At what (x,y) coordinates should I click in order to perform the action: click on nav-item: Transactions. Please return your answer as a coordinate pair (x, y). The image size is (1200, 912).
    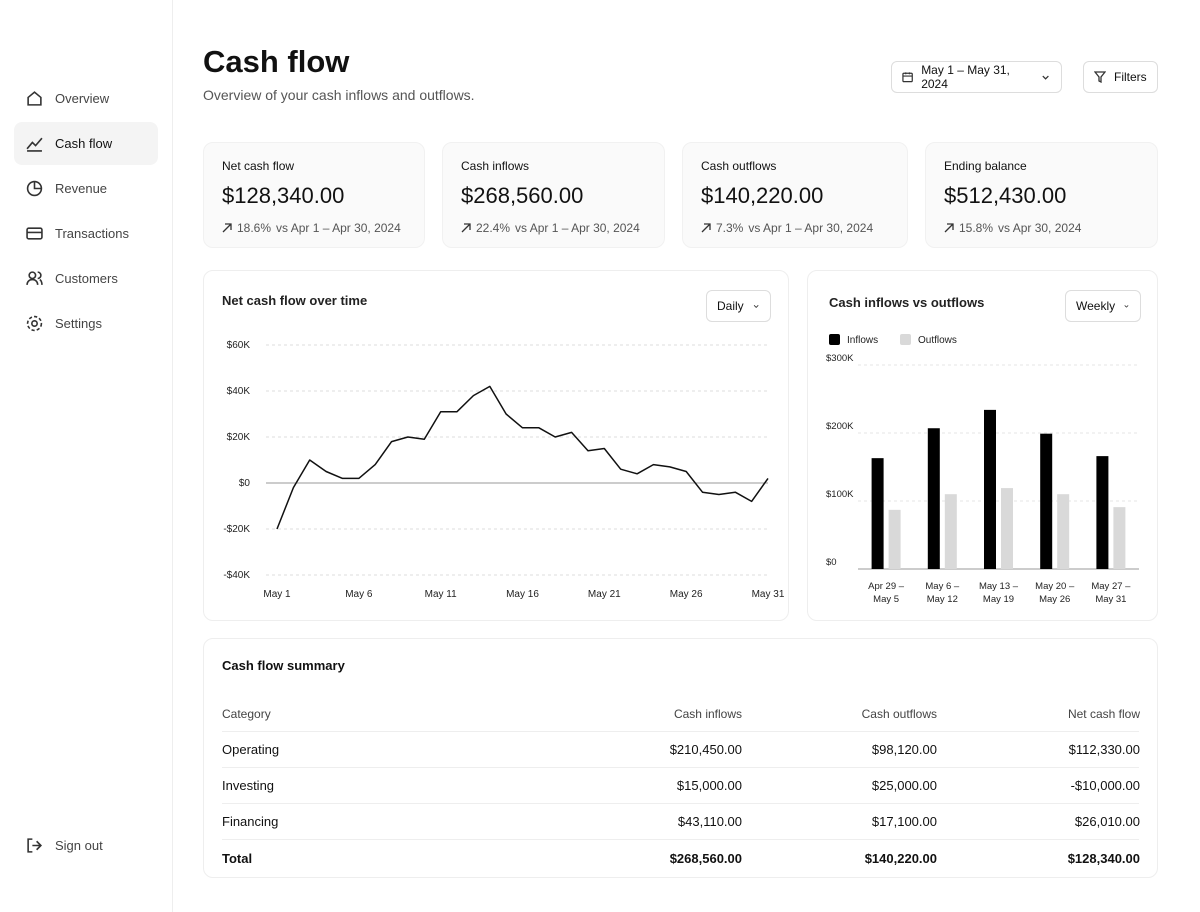
    Looking at the image, I should click on (86, 233).